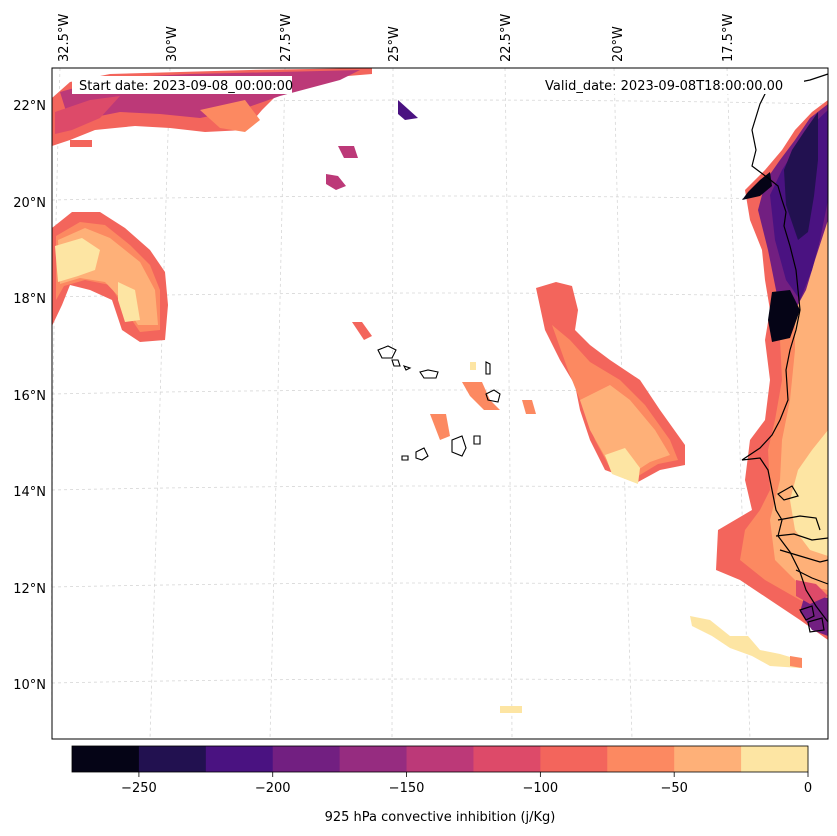 Image resolution: width=837 pixels, height=836 pixels. Describe the element at coordinates (29, 589) in the screenshot. I see `lat-label: 12°N` at that location.